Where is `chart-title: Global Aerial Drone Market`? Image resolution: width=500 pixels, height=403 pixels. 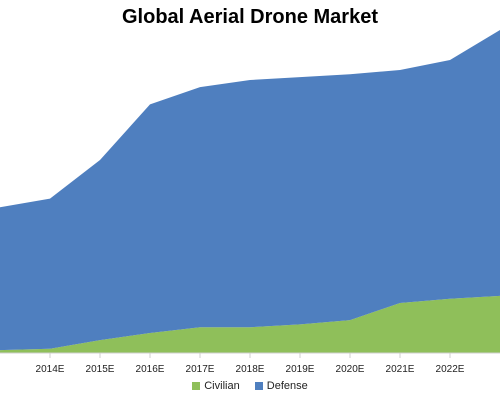
chart-title: Global Aerial Drone Market is located at coordinates (250, 17).